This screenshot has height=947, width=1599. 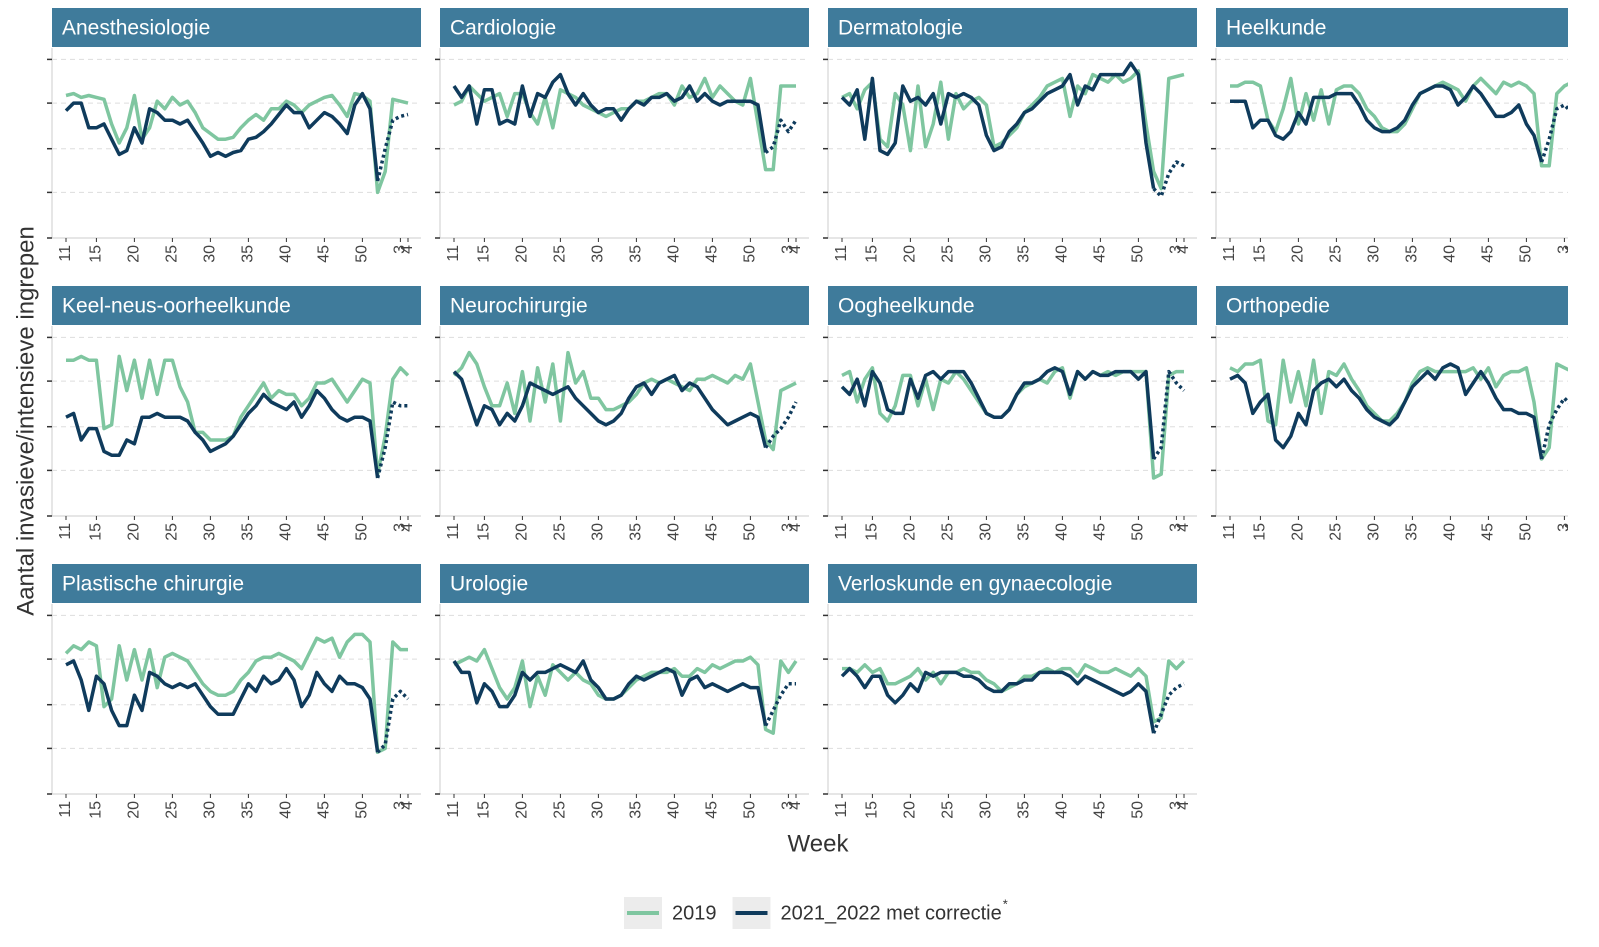 I want to click on panel: Neurochirurgie 11 15 20 25 30 35 40 45 50 34, so click(x=622, y=413).